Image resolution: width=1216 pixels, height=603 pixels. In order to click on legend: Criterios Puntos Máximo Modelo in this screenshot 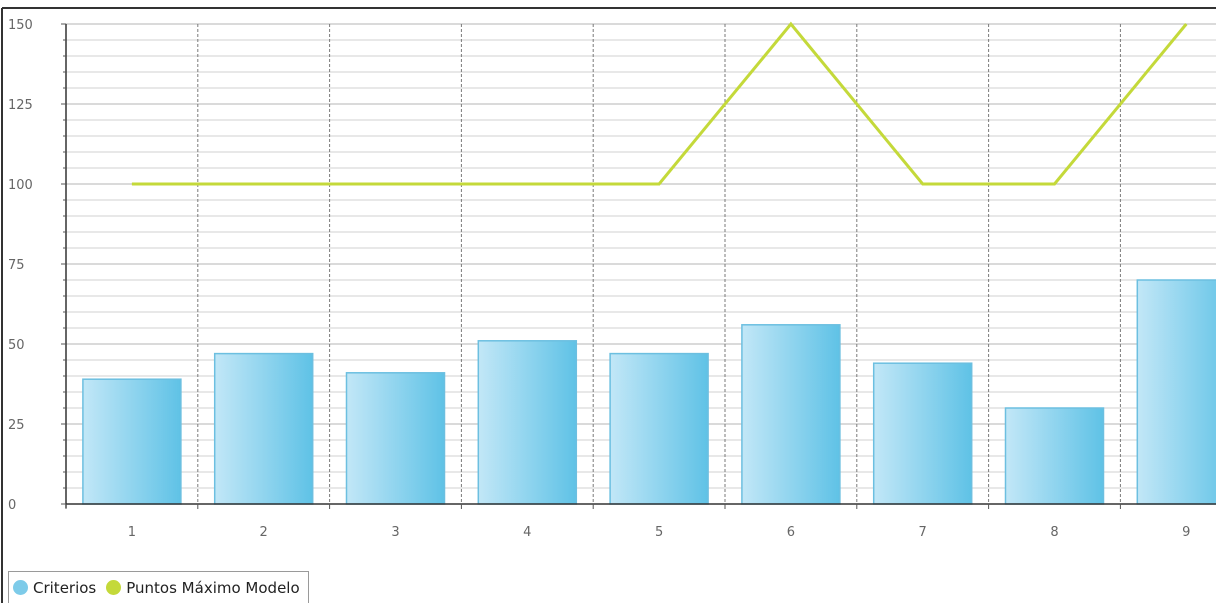, I will do `click(158, 587)`.